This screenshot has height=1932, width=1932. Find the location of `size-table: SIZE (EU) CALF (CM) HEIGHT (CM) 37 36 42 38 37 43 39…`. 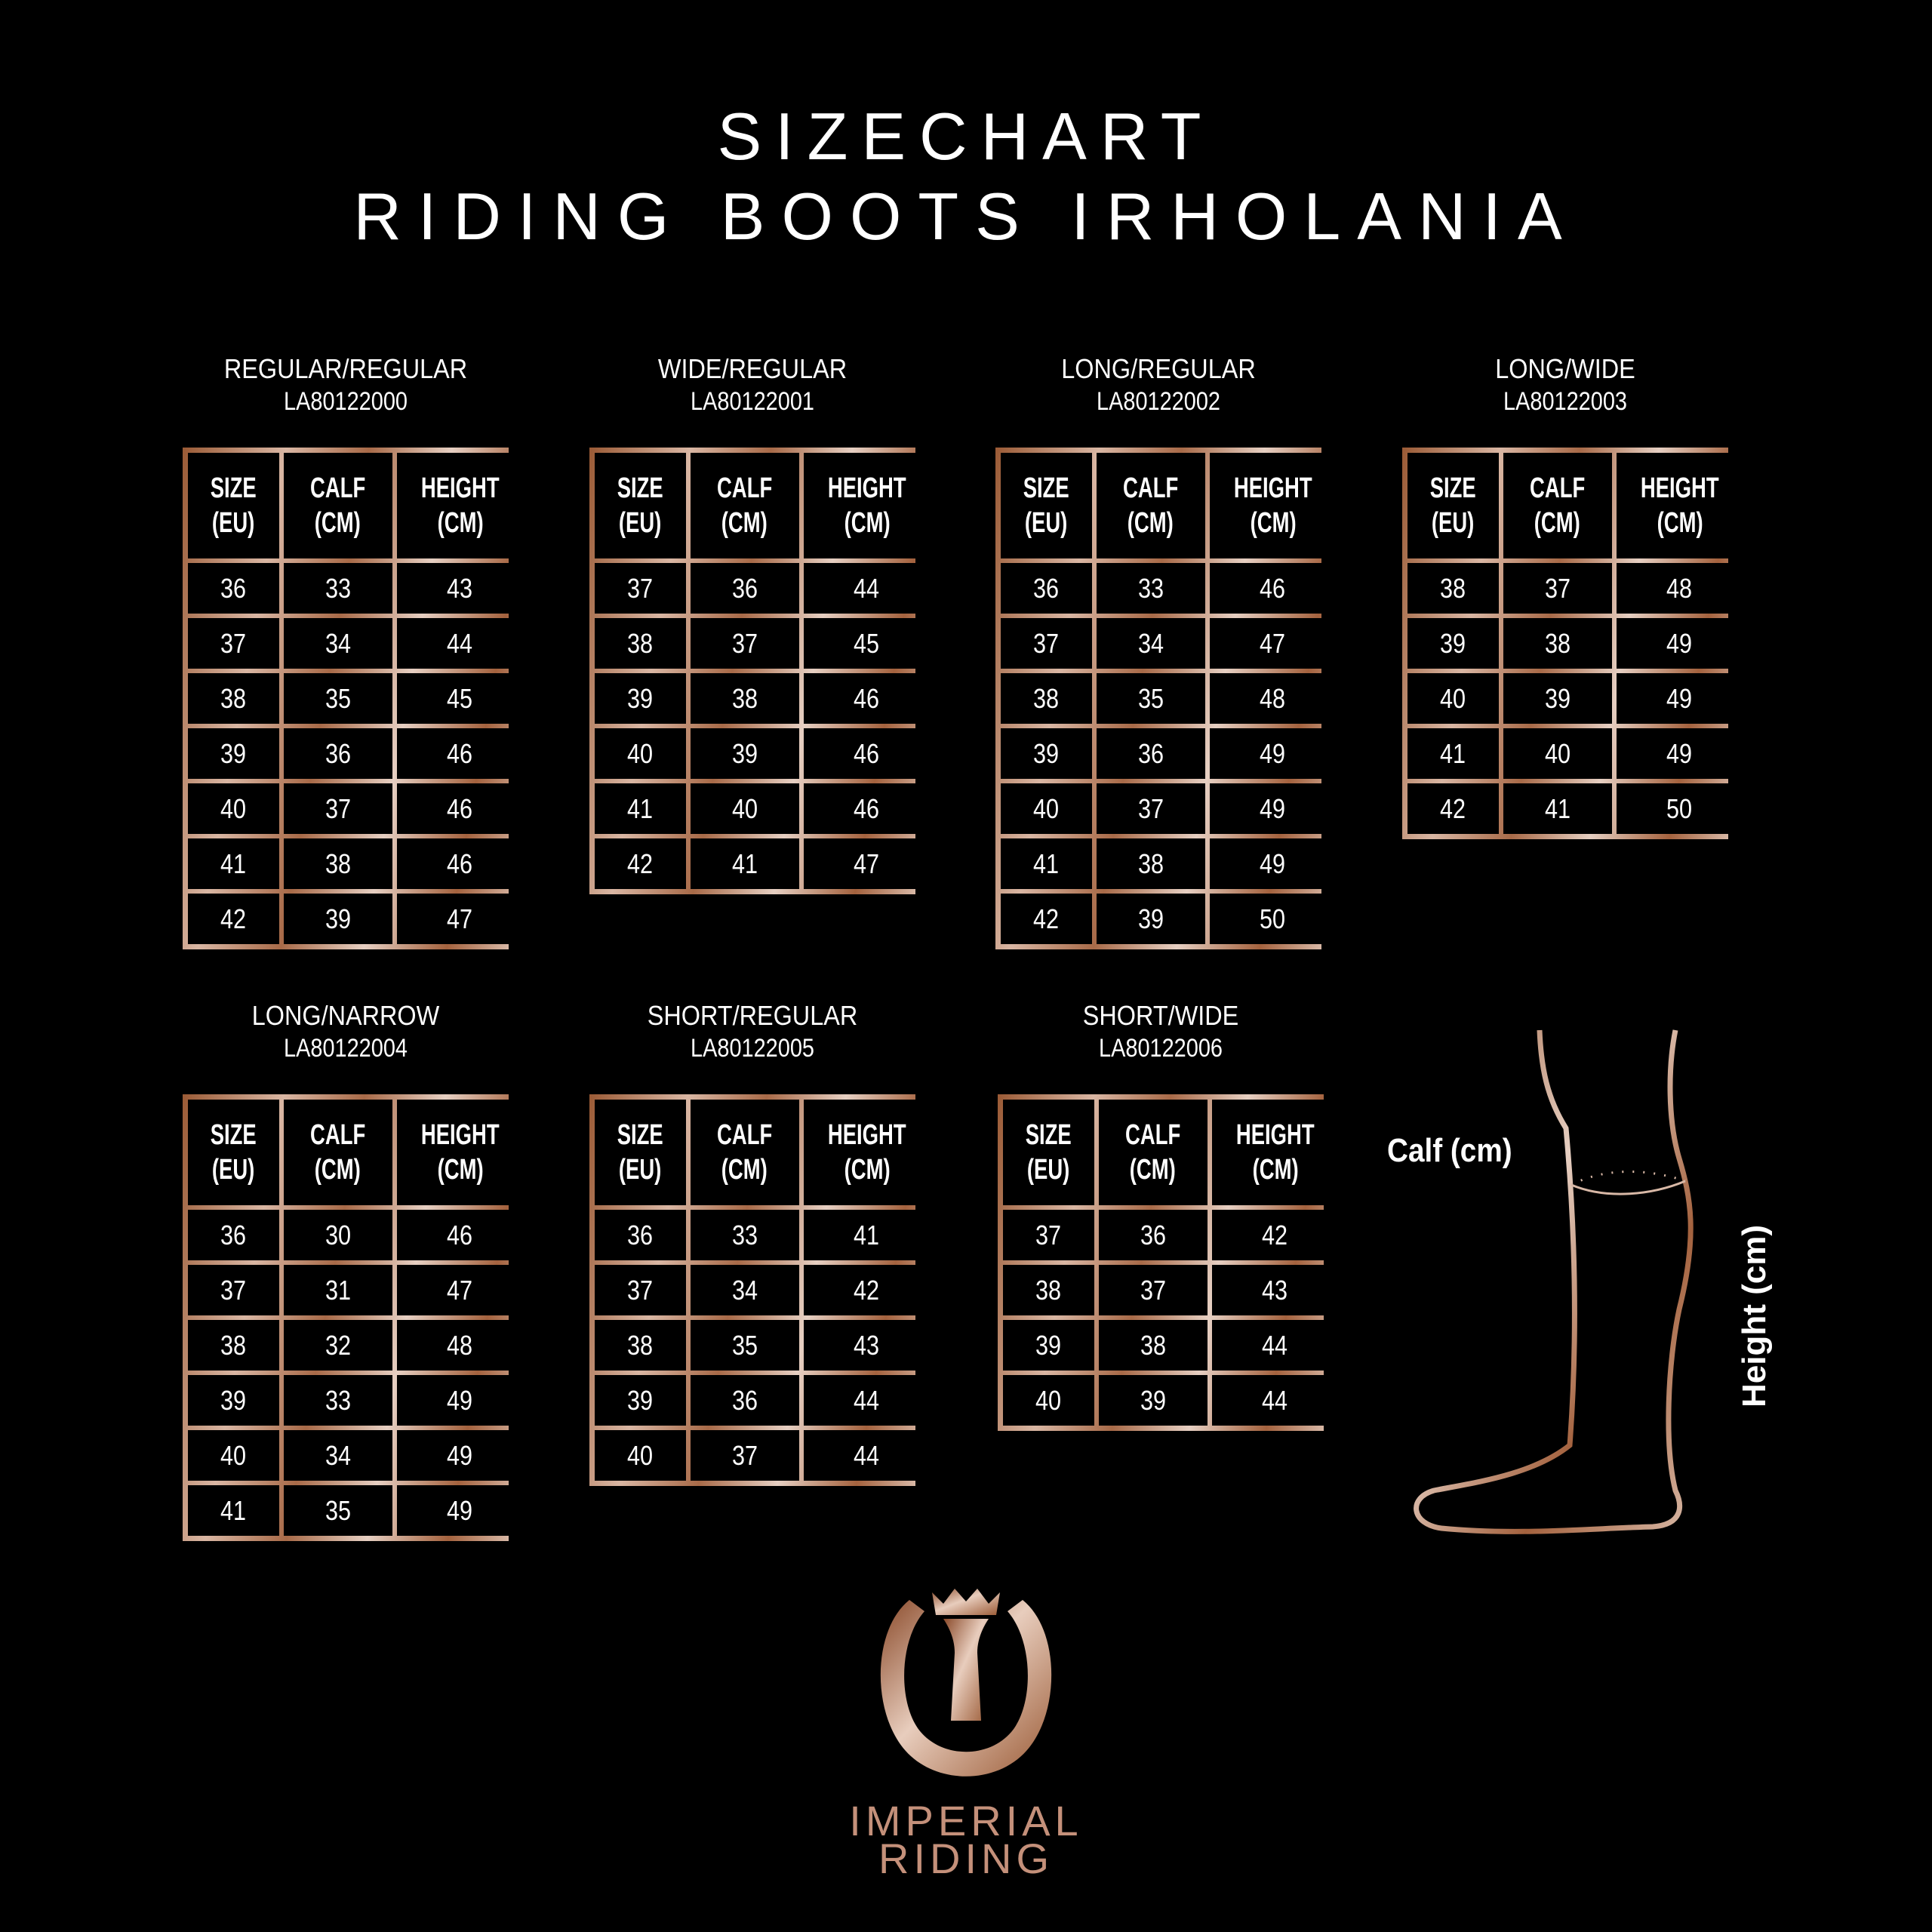

size-table: SIZE (EU) CALF (CM) HEIGHT (CM) 37 36 42 38 37 43 39… is located at coordinates (1168, 1262).